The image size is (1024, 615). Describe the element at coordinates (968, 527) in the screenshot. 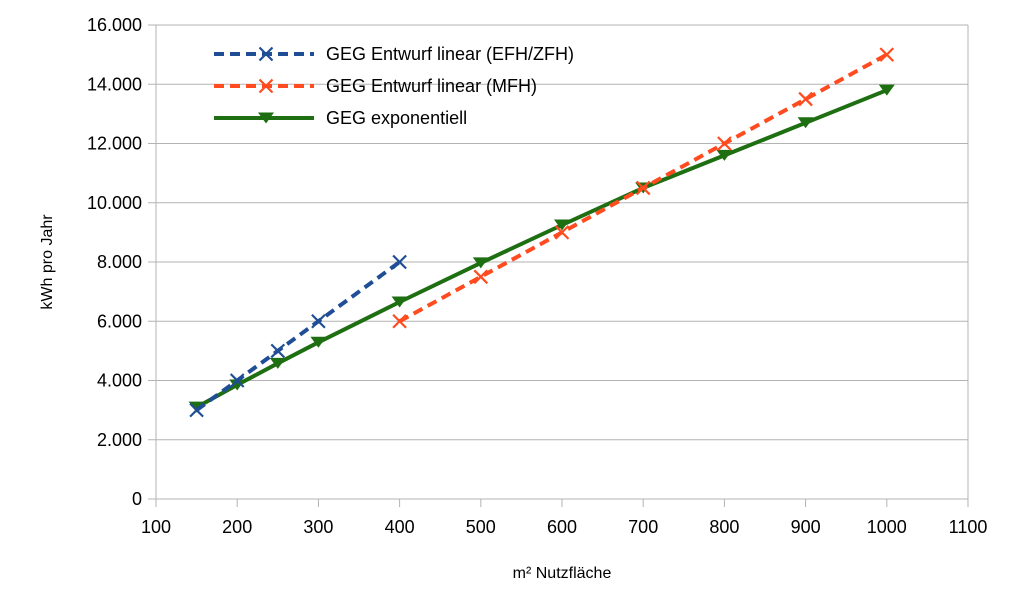

I see `x-tick-label: 1100` at that location.